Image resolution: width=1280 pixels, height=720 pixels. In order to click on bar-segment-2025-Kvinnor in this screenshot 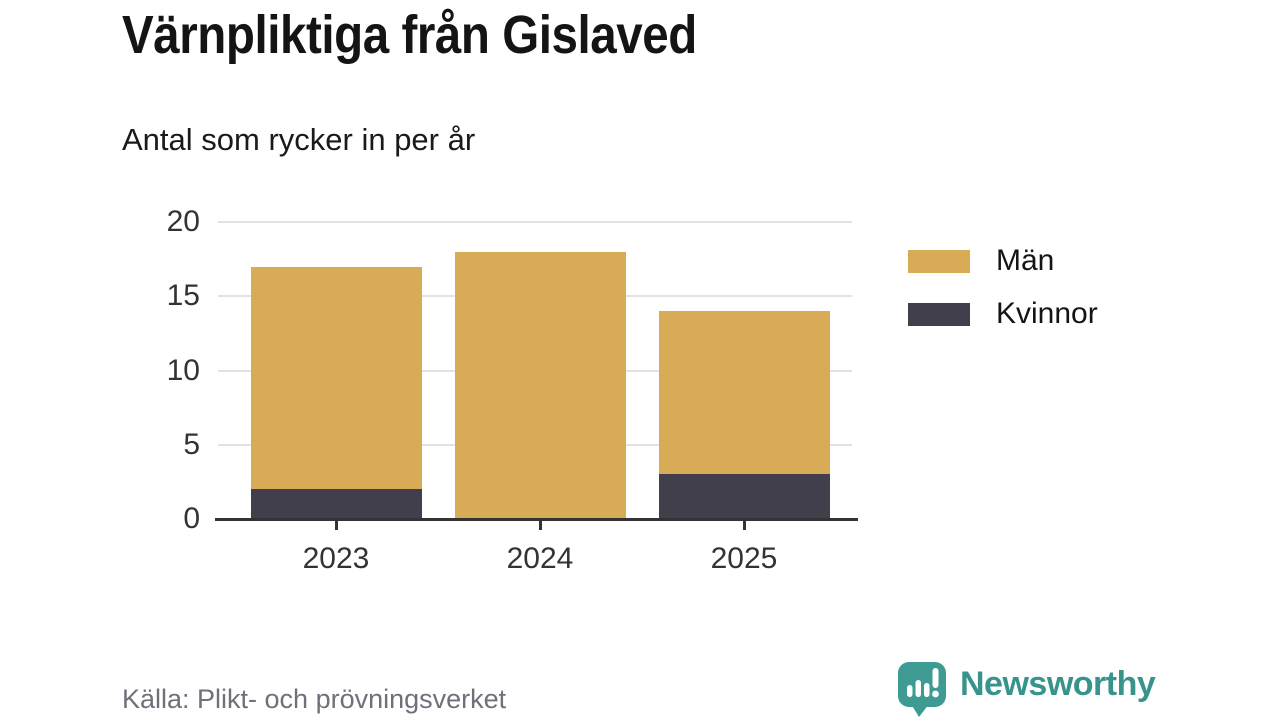, I will do `click(744, 496)`.